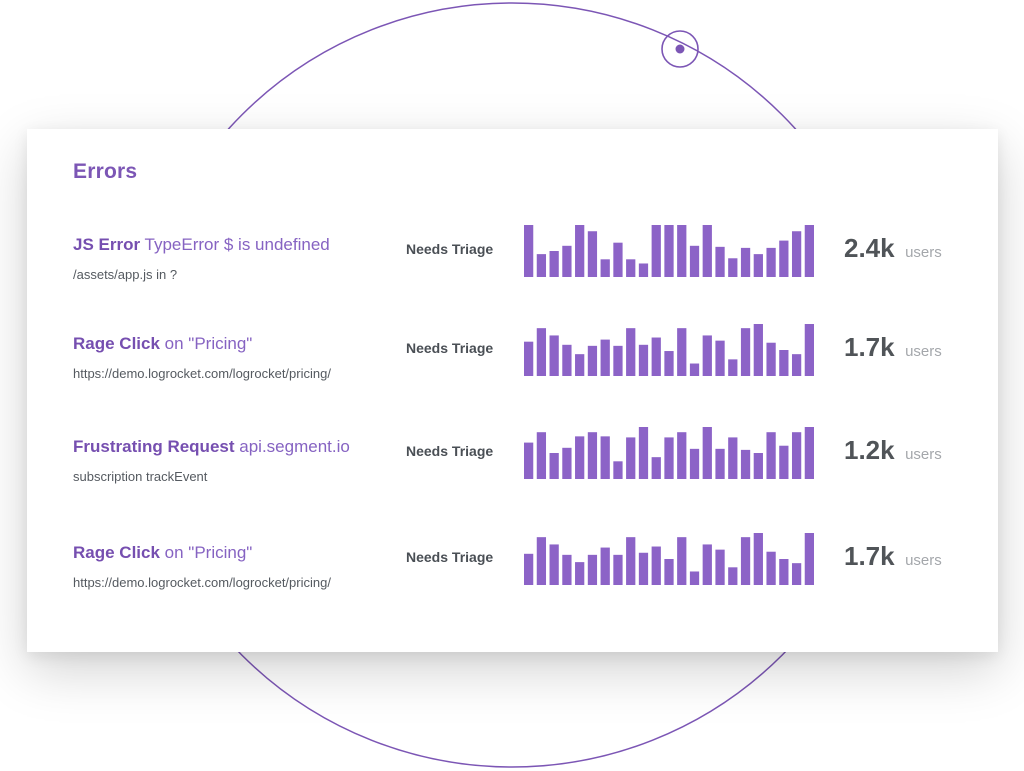  What do you see at coordinates (116, 343) in the screenshot?
I see `error-type: Rage Click` at bounding box center [116, 343].